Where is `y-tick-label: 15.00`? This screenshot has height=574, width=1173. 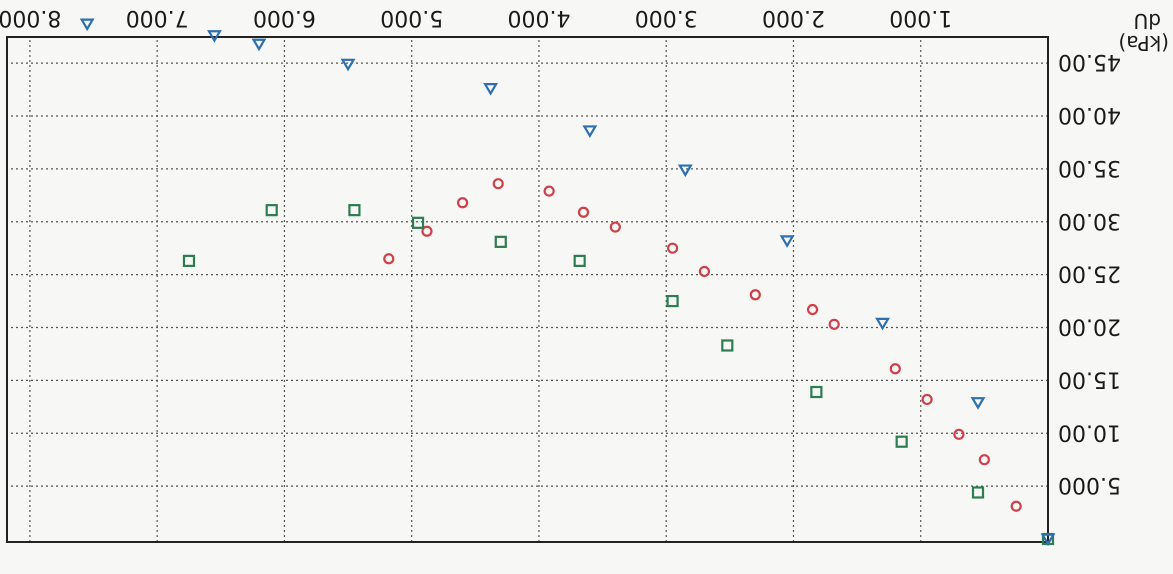 y-tick-label: 15.00 is located at coordinates (1089, 378).